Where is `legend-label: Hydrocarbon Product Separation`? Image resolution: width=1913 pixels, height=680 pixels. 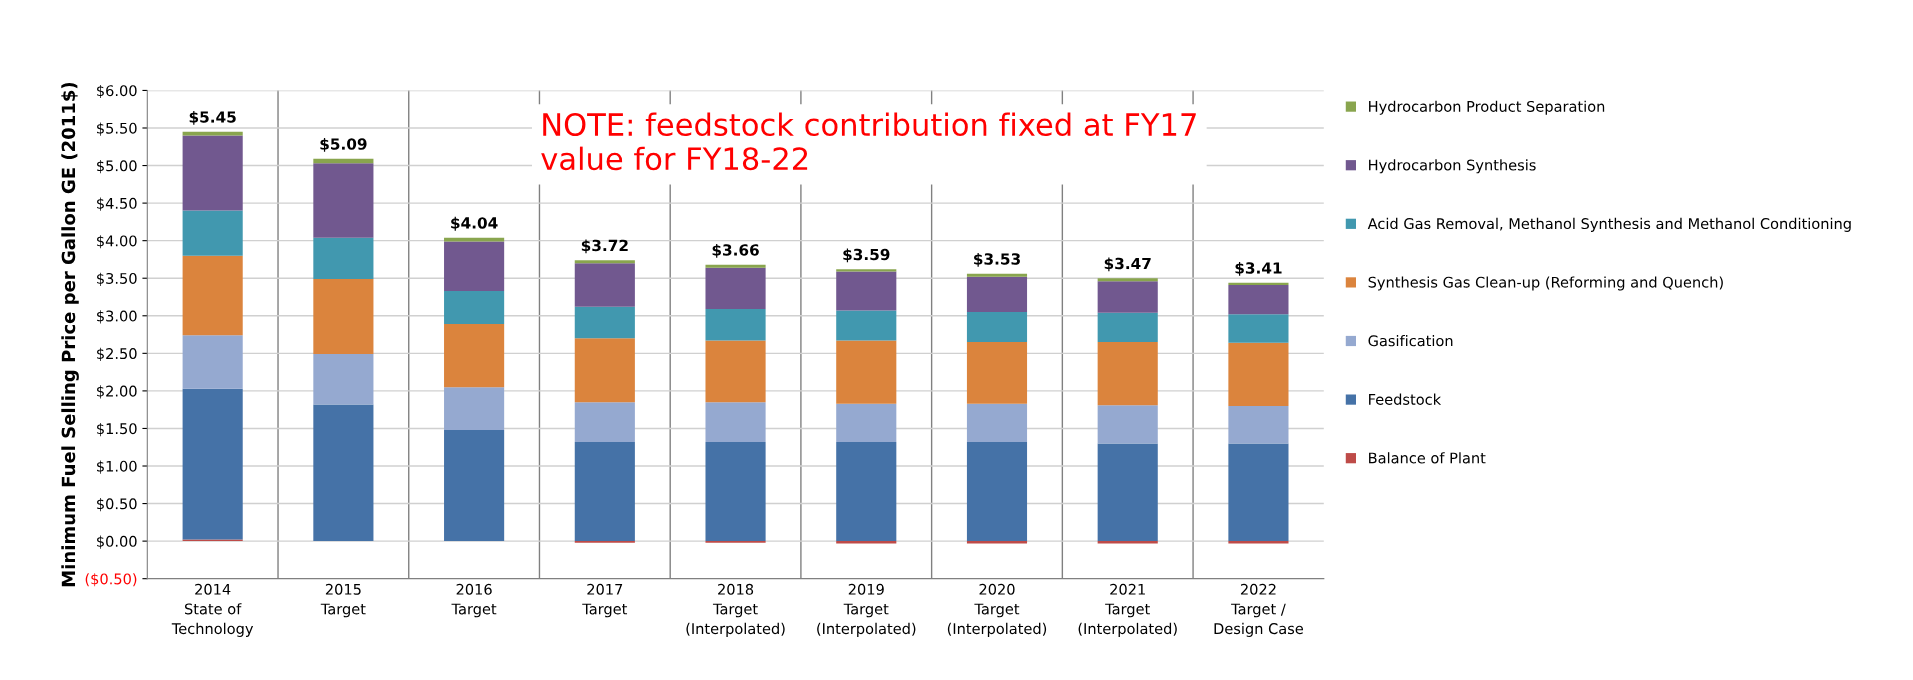
legend-label: Hydrocarbon Product Separation is located at coordinates (1487, 107).